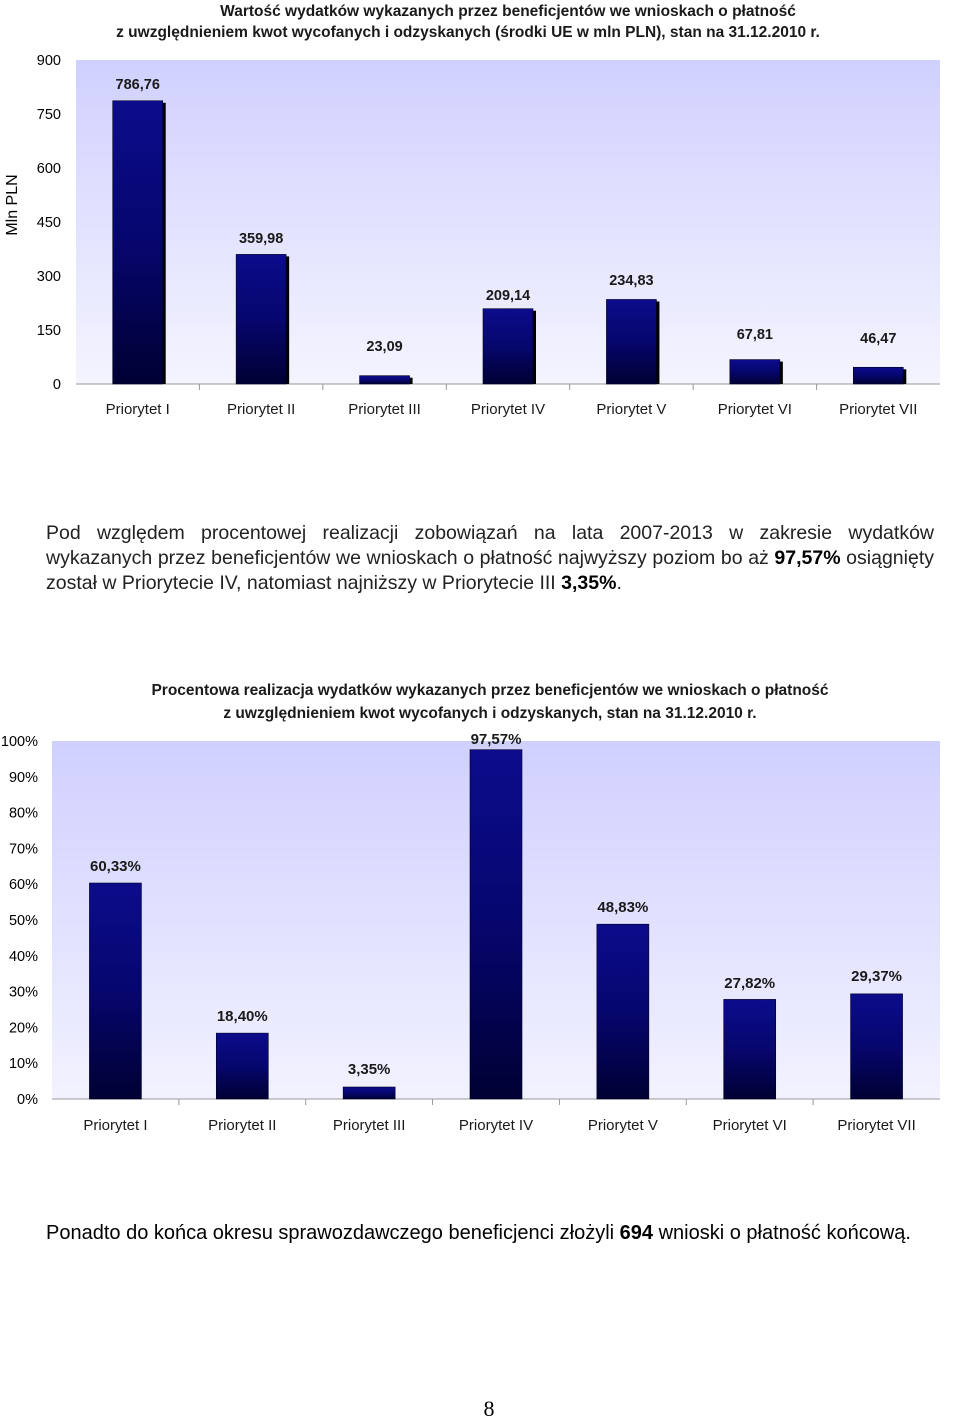 Image resolution: width=960 pixels, height=1422 pixels. What do you see at coordinates (23, 1028) in the screenshot?
I see `y-tick-label: 20%` at bounding box center [23, 1028].